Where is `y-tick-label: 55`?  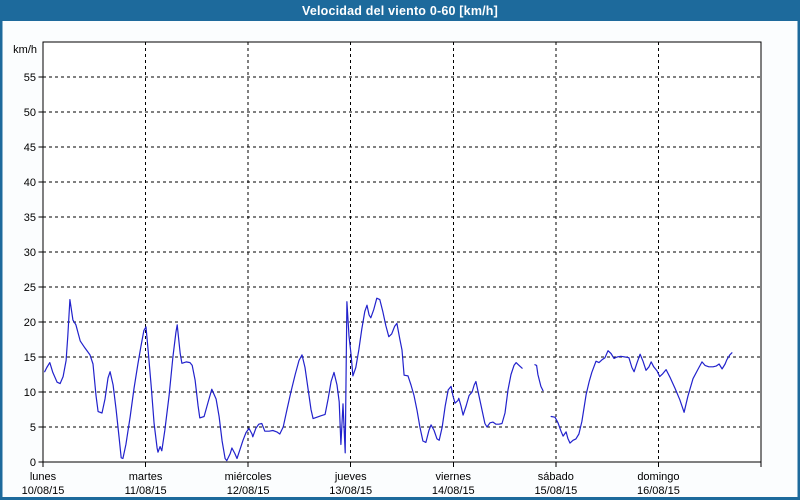
y-tick-label: 55 is located at coordinates (30, 78).